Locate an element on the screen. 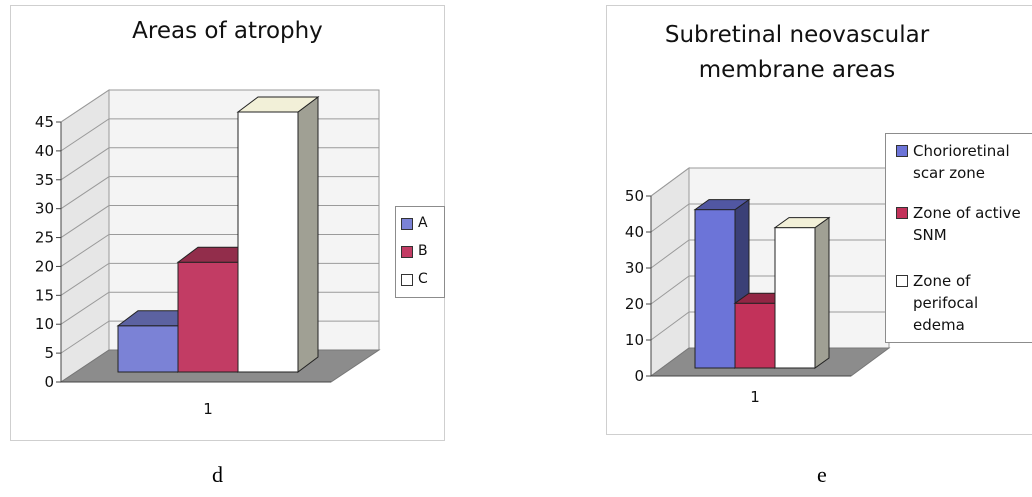  legend-item-c: C is located at coordinates (414, 279).